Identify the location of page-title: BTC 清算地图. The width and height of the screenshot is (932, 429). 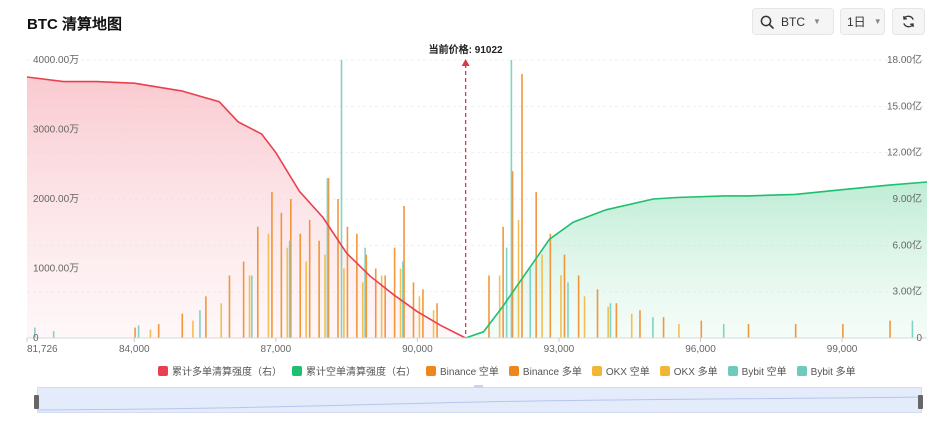
(74, 24).